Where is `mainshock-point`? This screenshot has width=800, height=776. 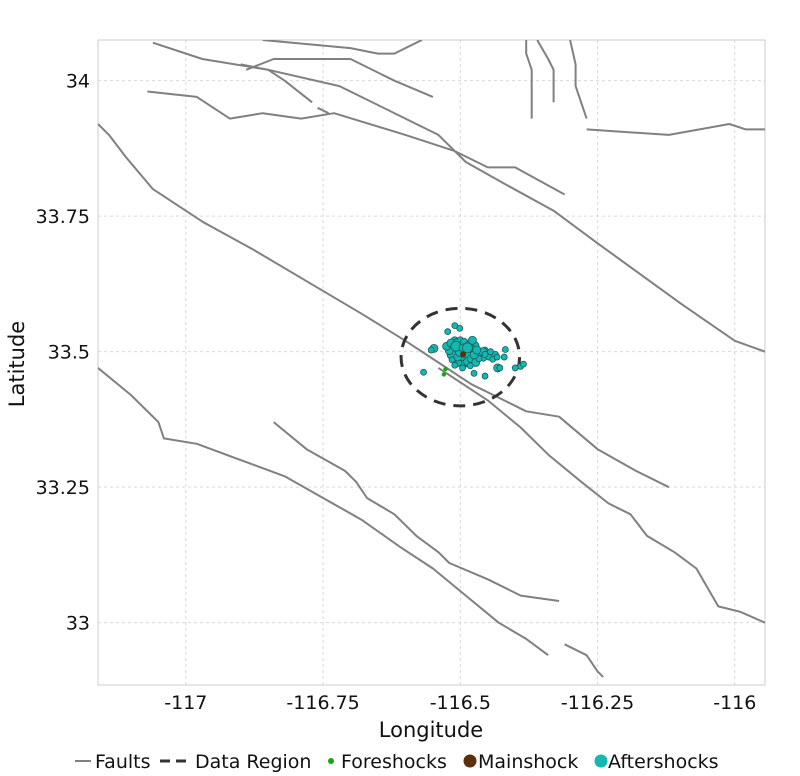
mainshock-point is located at coordinates (463, 354).